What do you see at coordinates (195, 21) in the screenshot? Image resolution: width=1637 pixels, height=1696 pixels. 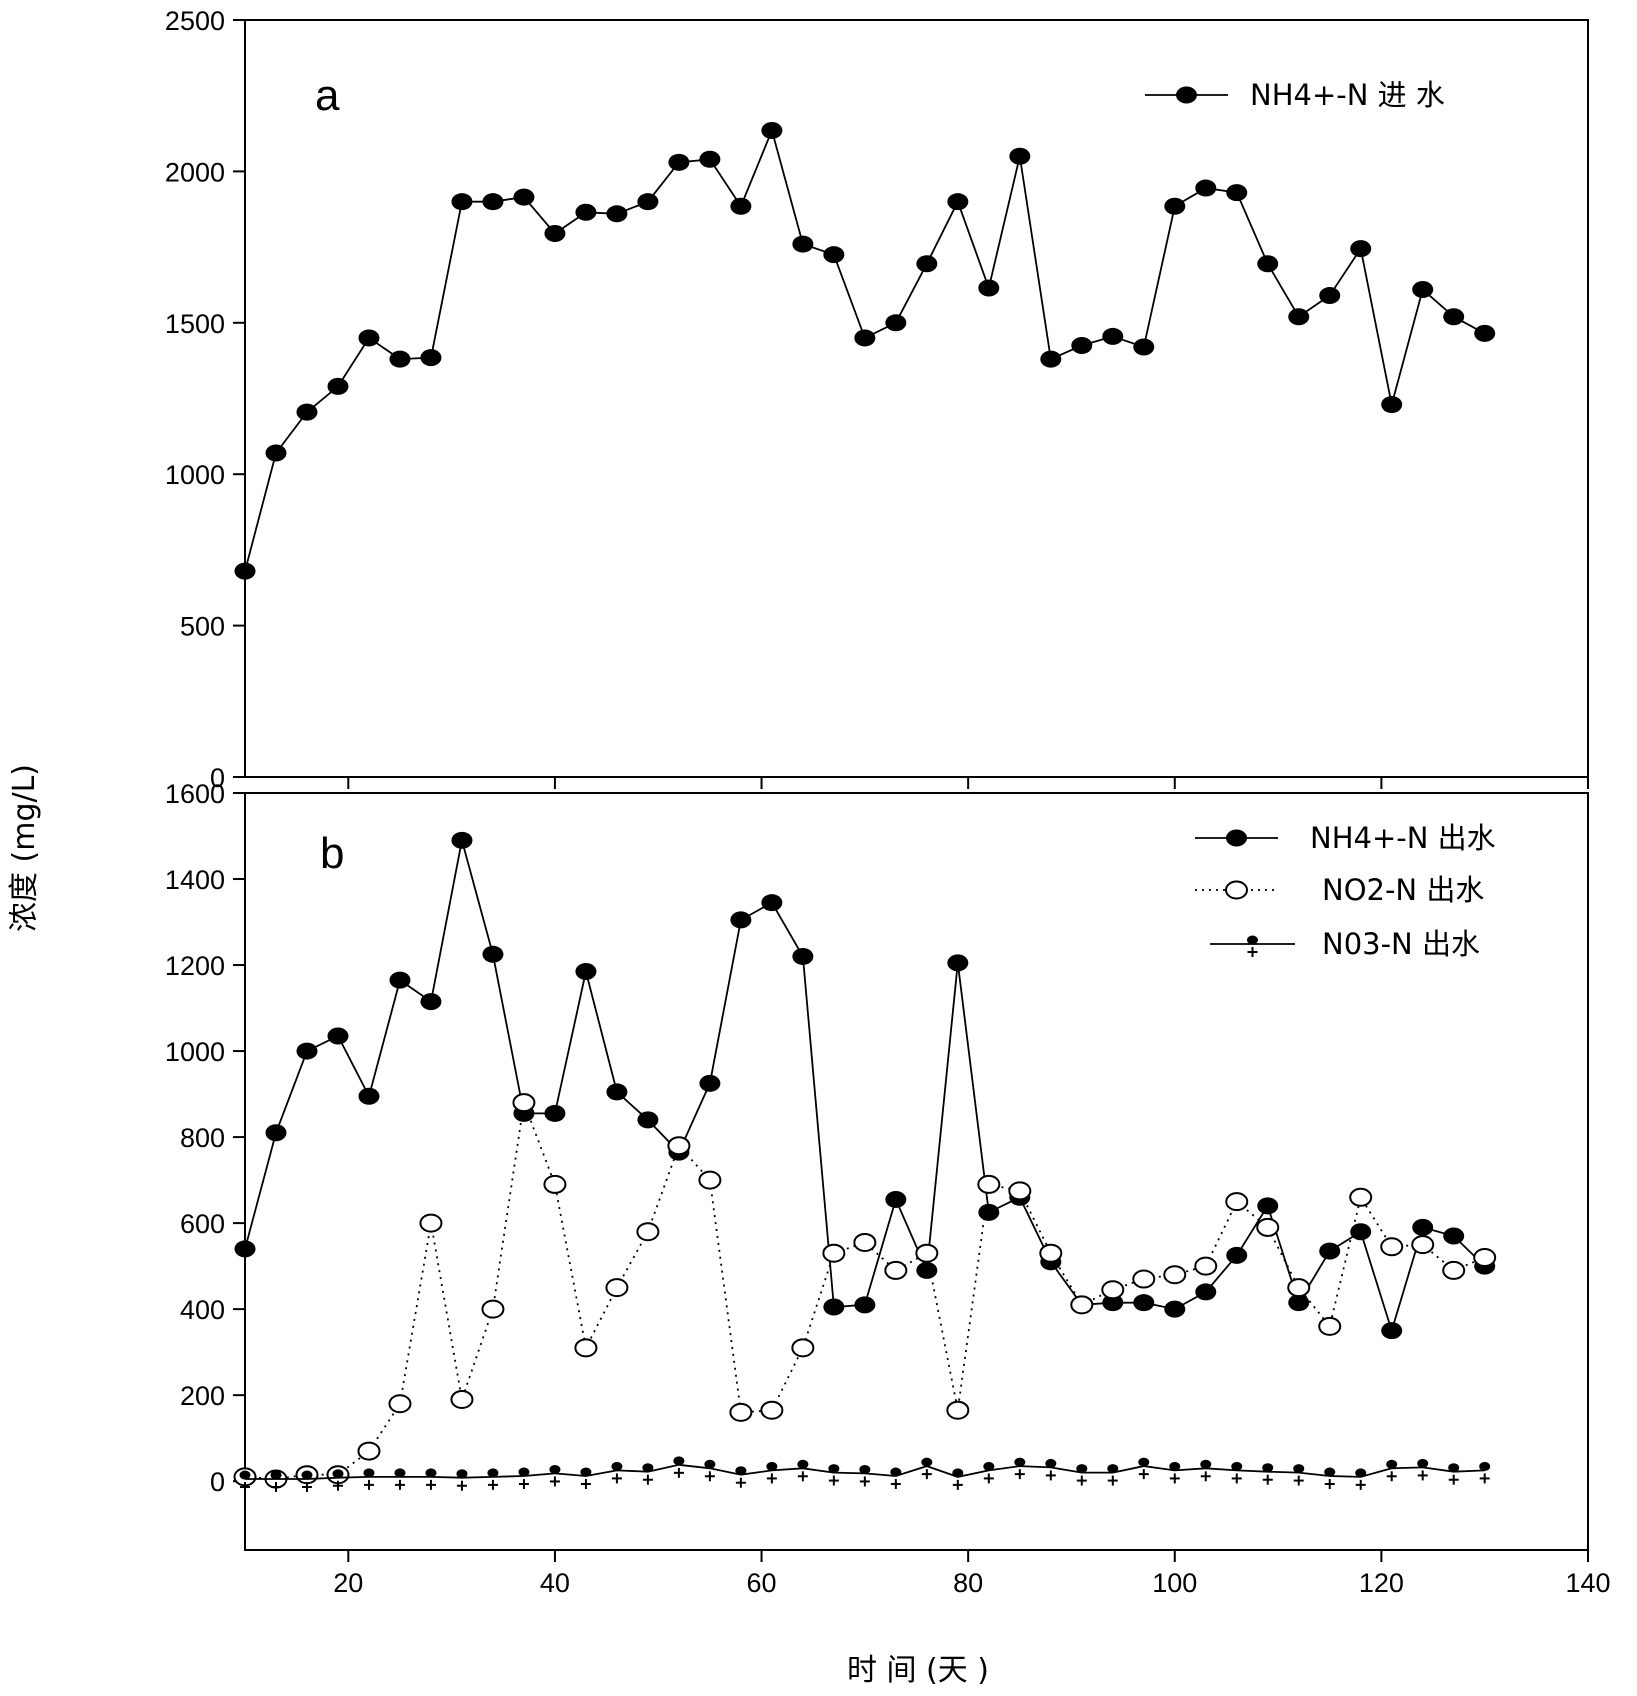 I see `y-tick-label: 2500` at bounding box center [195, 21].